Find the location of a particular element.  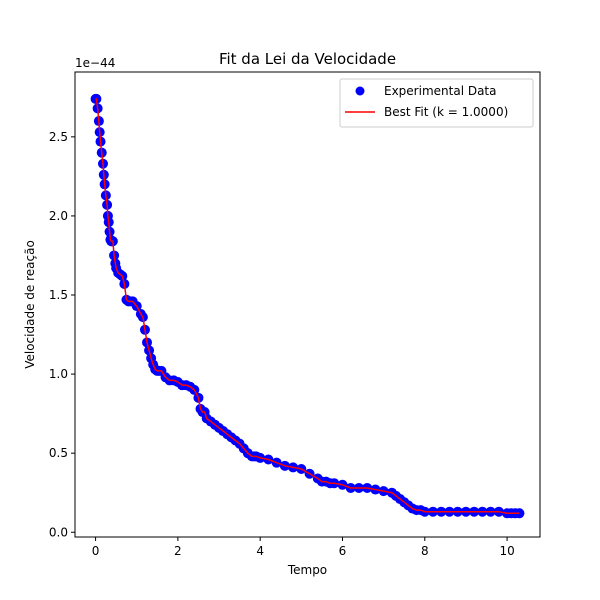

x-axis-label: Tempo is located at coordinates (307, 570).